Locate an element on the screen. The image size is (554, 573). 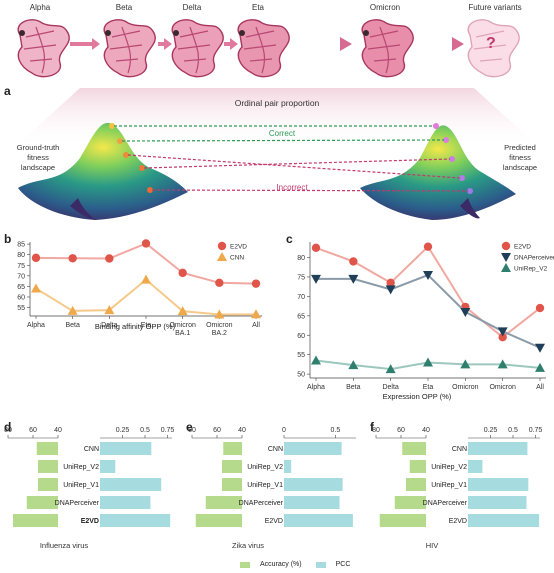
pcc-bar-e2vd is located at coordinates (318, 520).